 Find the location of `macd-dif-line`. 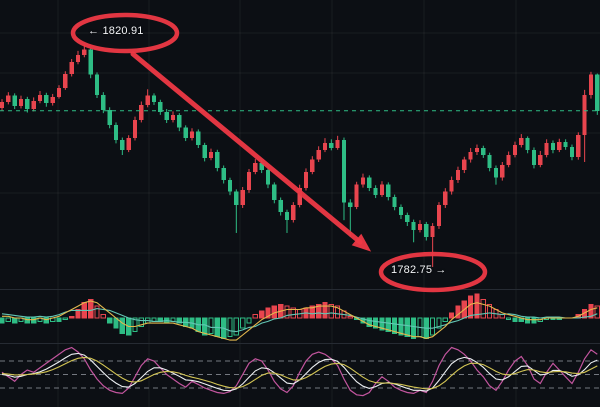

macd-dif-line is located at coordinates (300, 320).